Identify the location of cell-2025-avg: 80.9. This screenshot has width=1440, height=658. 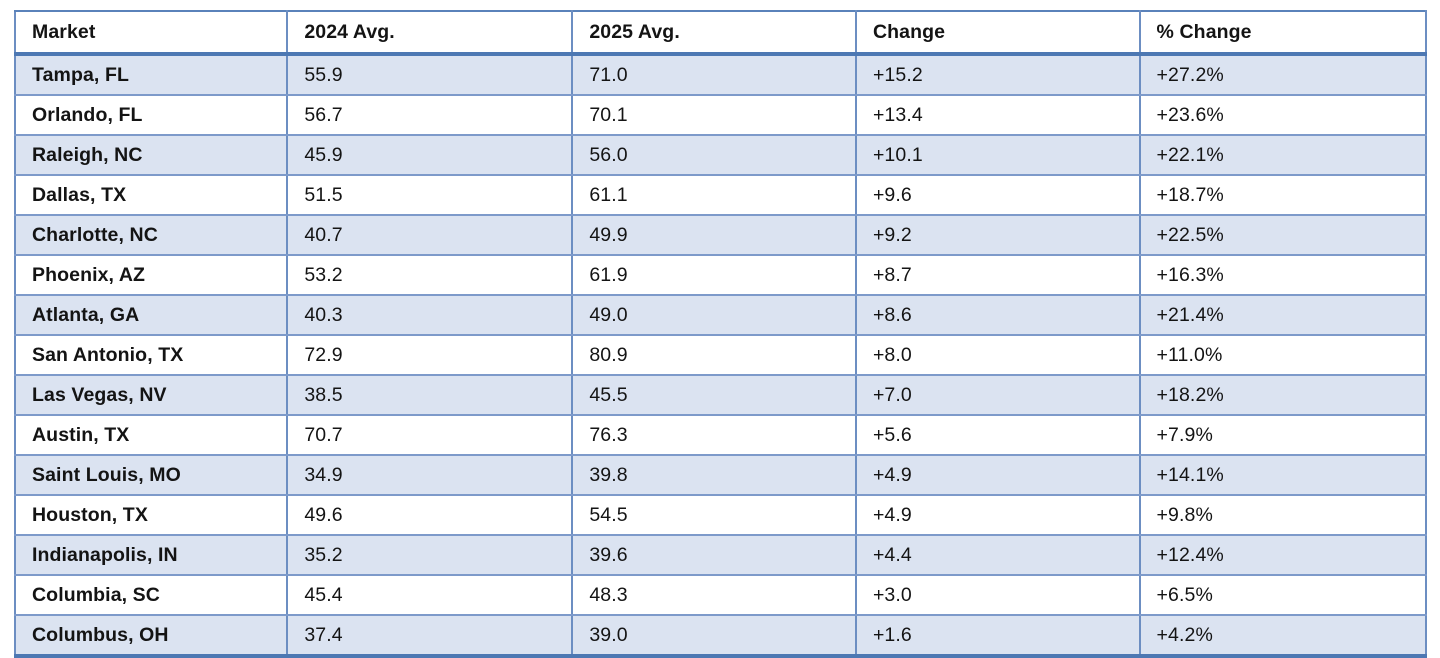
(714, 355).